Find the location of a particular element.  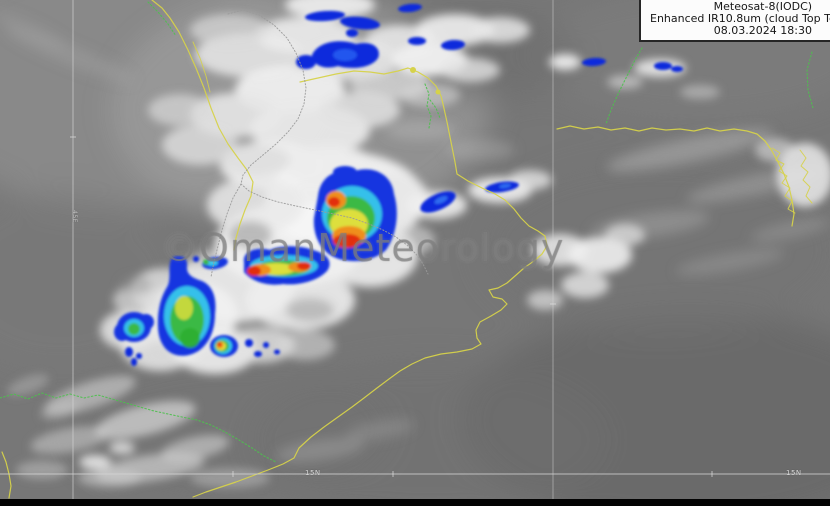

grid-label-15n-right: 15N is located at coordinates (794, 473).